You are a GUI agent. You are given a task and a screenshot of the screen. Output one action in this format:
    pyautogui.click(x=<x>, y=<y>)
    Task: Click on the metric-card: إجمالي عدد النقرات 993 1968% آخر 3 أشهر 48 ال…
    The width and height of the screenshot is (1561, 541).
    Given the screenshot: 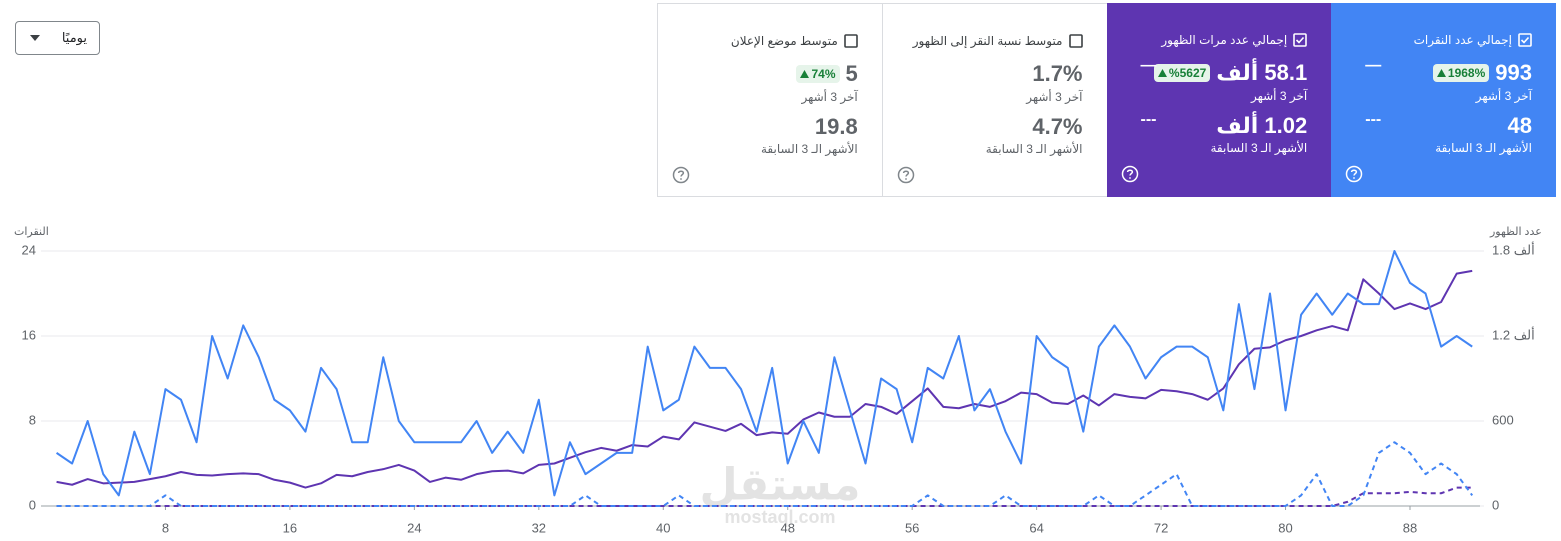 What is the action you would take?
    pyautogui.click(x=1443, y=100)
    